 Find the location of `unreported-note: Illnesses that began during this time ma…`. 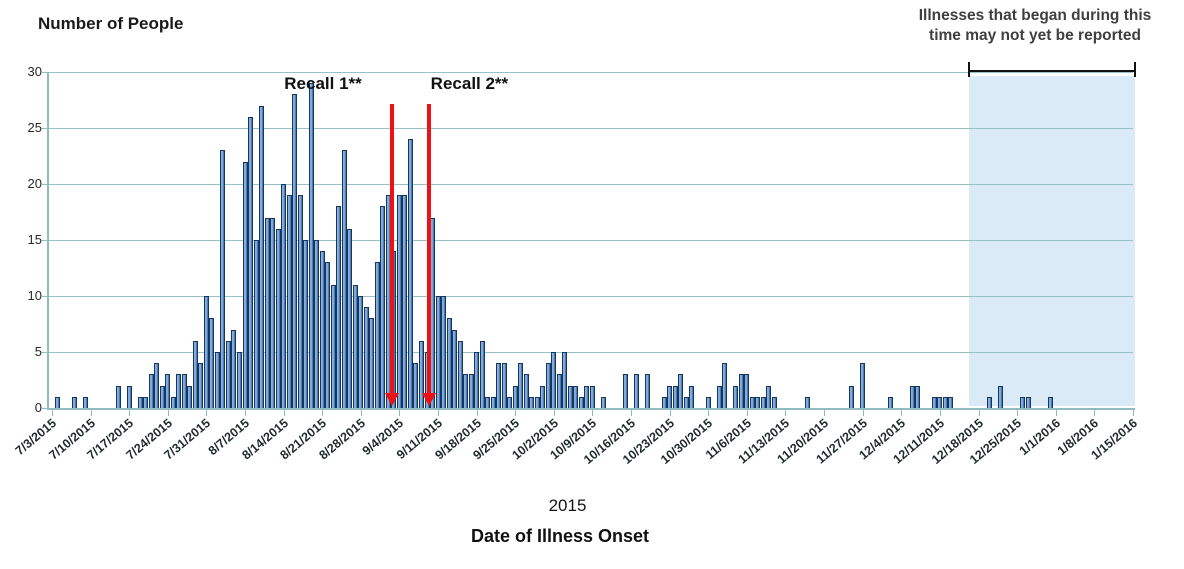

unreported-note: Illnesses that began during this time ma… is located at coordinates (1035, 26).